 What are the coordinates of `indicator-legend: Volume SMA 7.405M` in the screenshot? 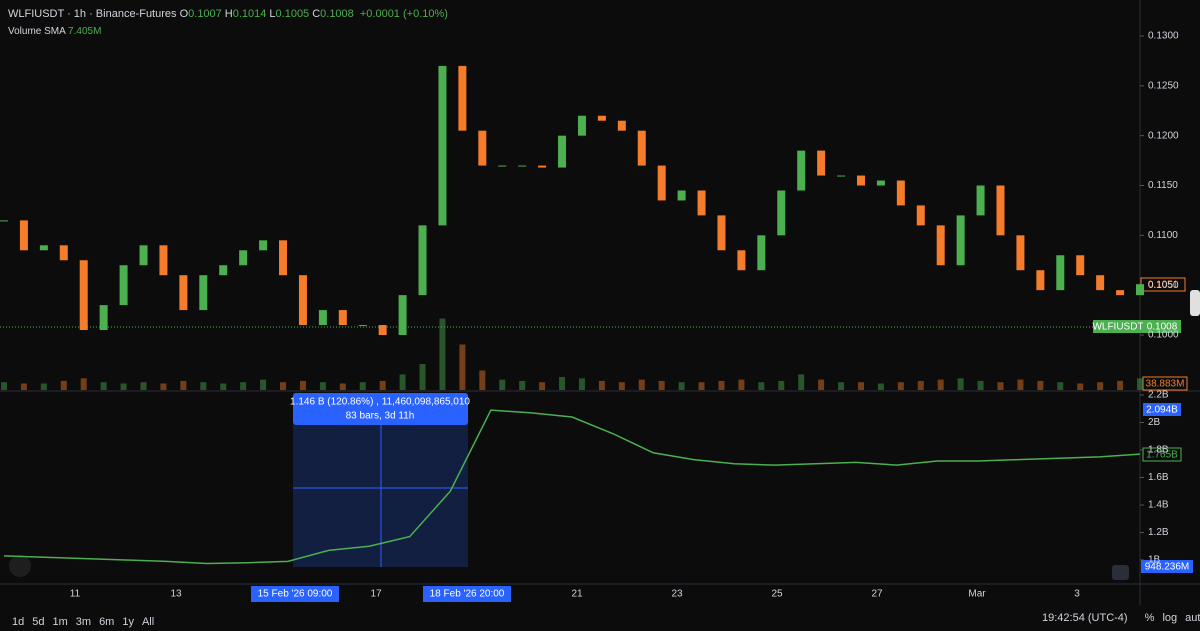 It's located at (54, 31).